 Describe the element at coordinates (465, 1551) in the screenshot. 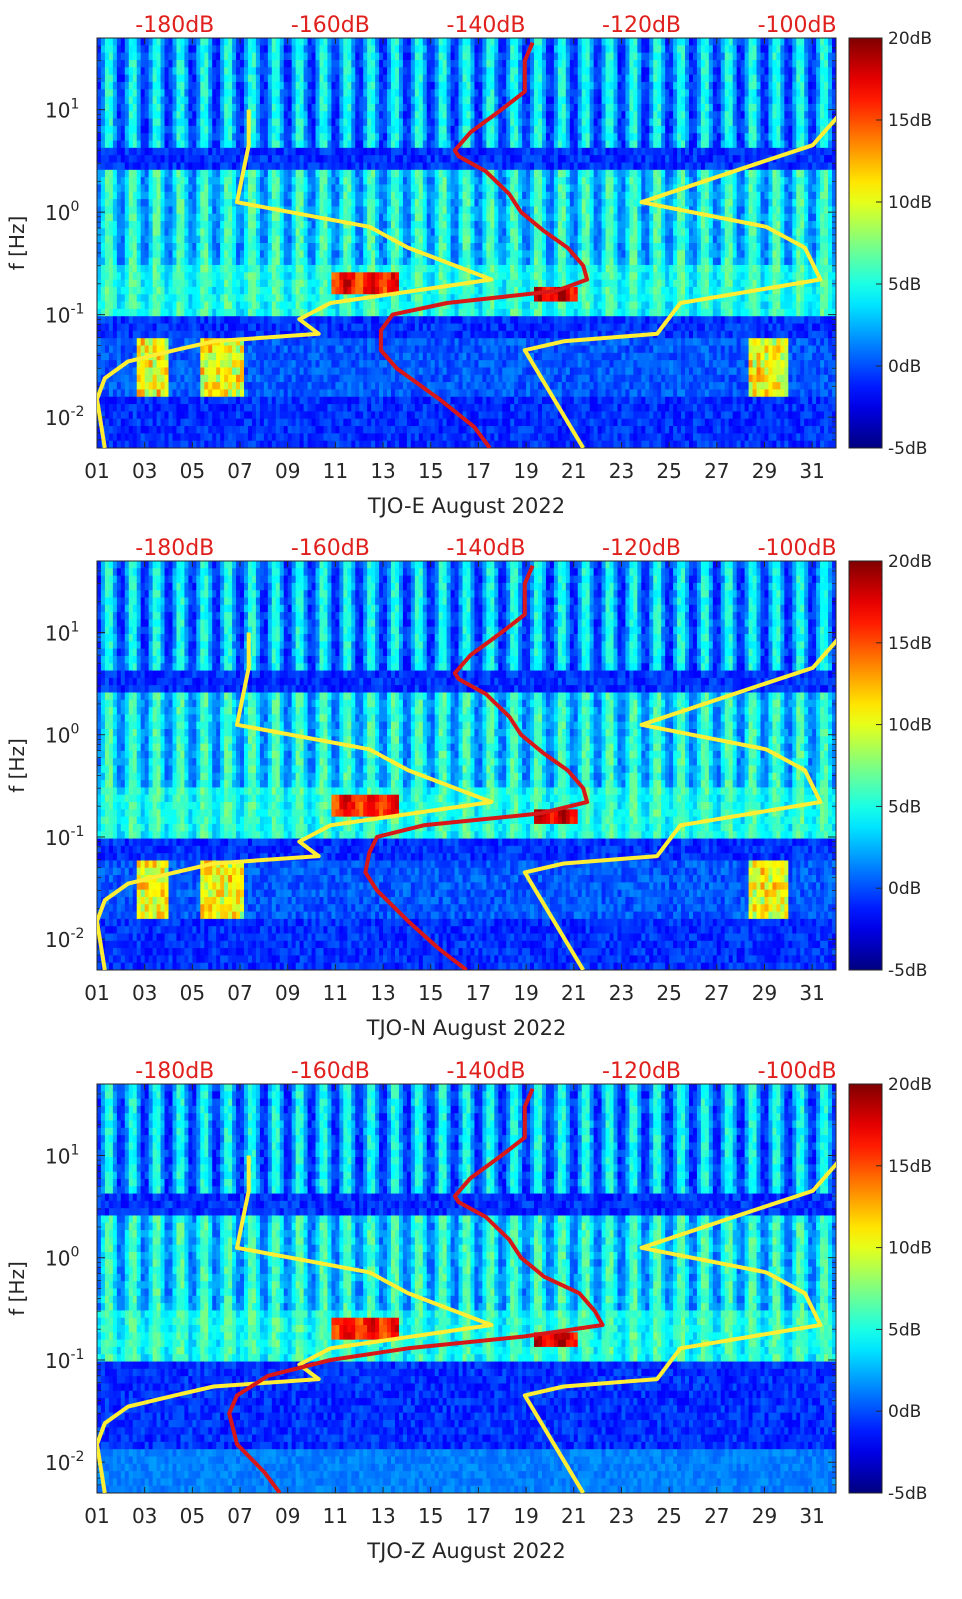

I see `x-axis-label: TJO-Z August 2022` at that location.